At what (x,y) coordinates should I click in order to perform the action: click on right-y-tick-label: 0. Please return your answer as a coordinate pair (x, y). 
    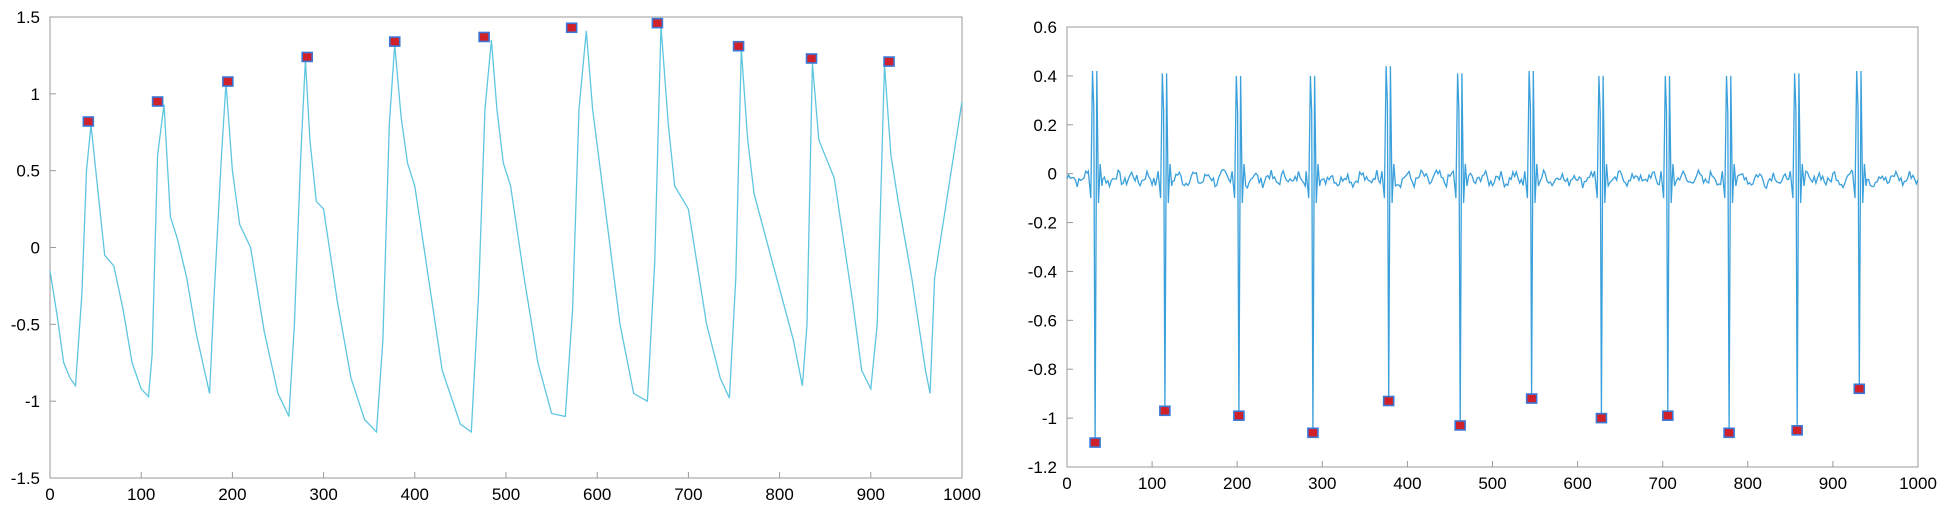
    Looking at the image, I should click on (1052, 174).